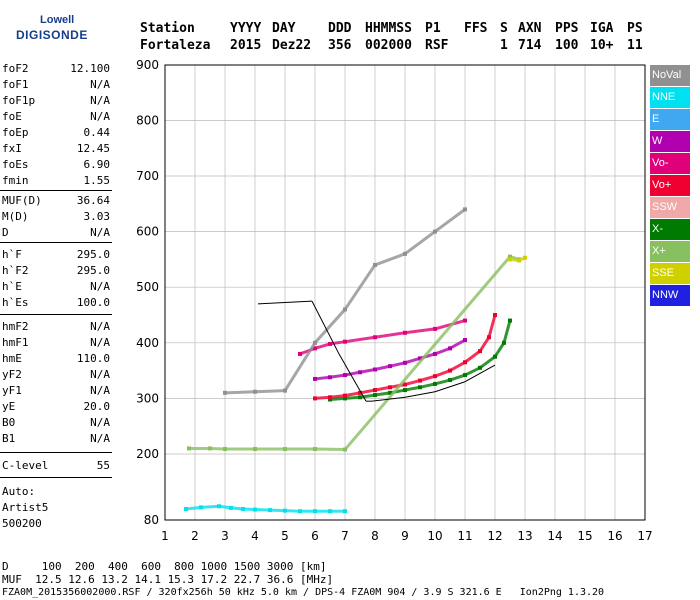 This screenshot has width=700, height=600. What do you see at coordinates (375, 536) in the screenshot?
I see `x-tick-label: 8` at bounding box center [375, 536].